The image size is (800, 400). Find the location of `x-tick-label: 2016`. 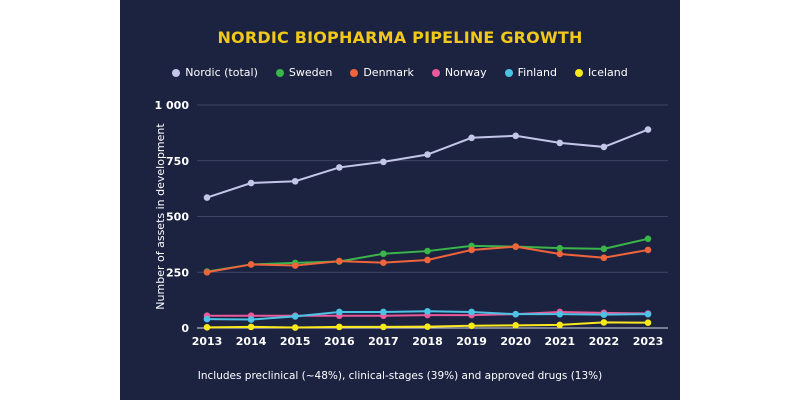

x-tick-label: 2016 is located at coordinates (339, 341).